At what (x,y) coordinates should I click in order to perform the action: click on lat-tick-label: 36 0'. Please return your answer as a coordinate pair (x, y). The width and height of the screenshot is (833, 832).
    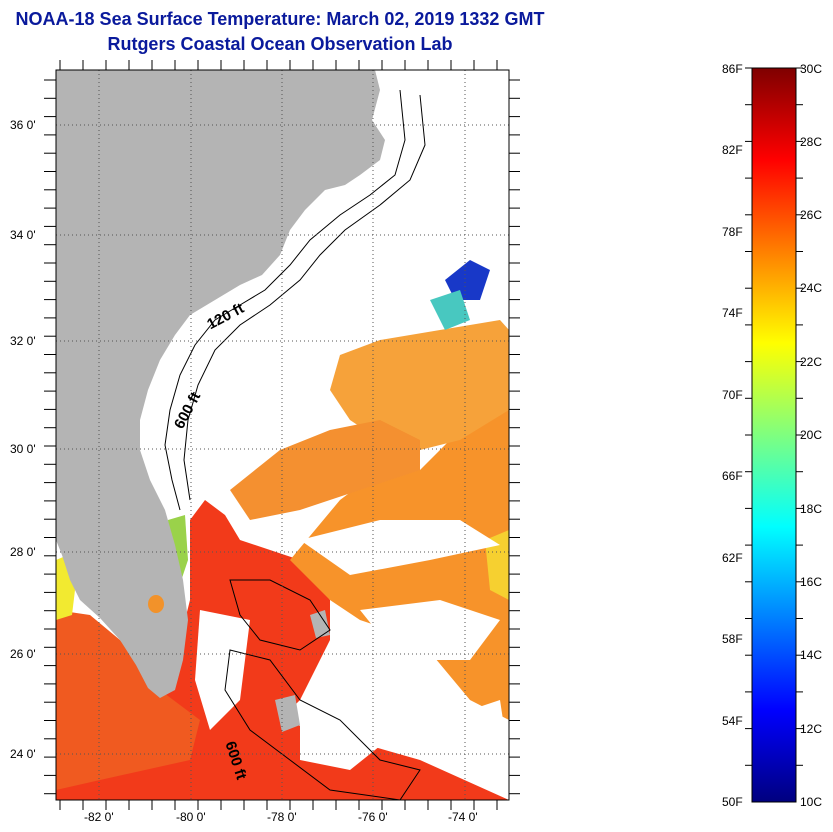
    Looking at the image, I should click on (23, 125).